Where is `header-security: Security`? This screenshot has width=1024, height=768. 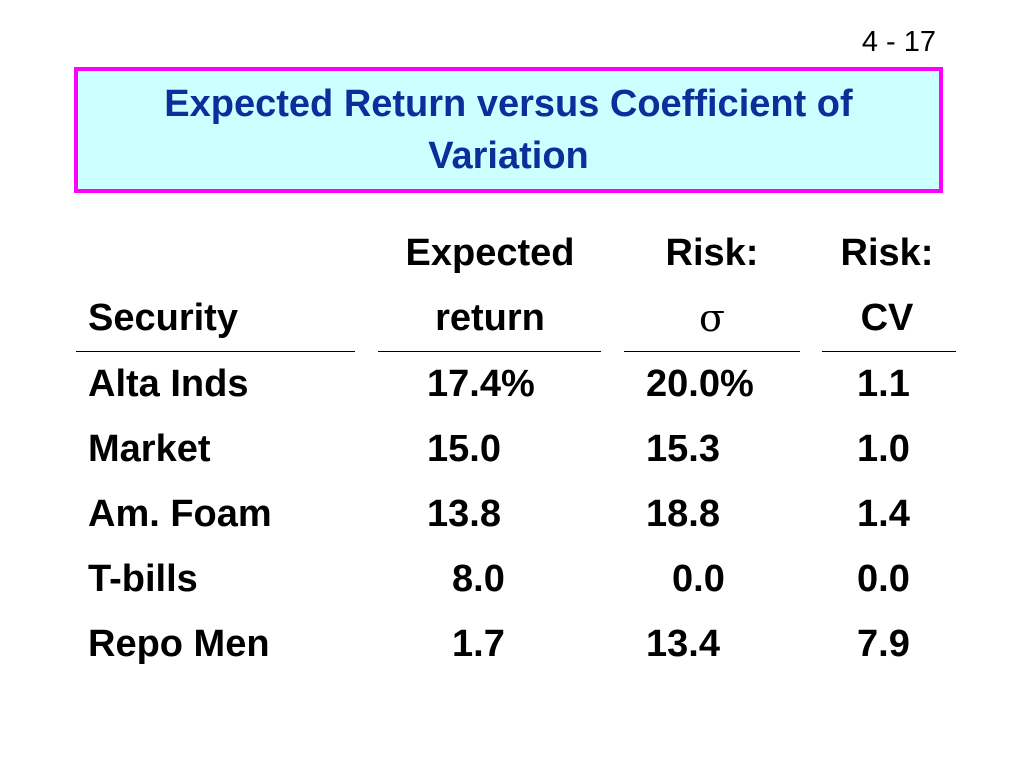 header-security: Security is located at coordinates (163, 318).